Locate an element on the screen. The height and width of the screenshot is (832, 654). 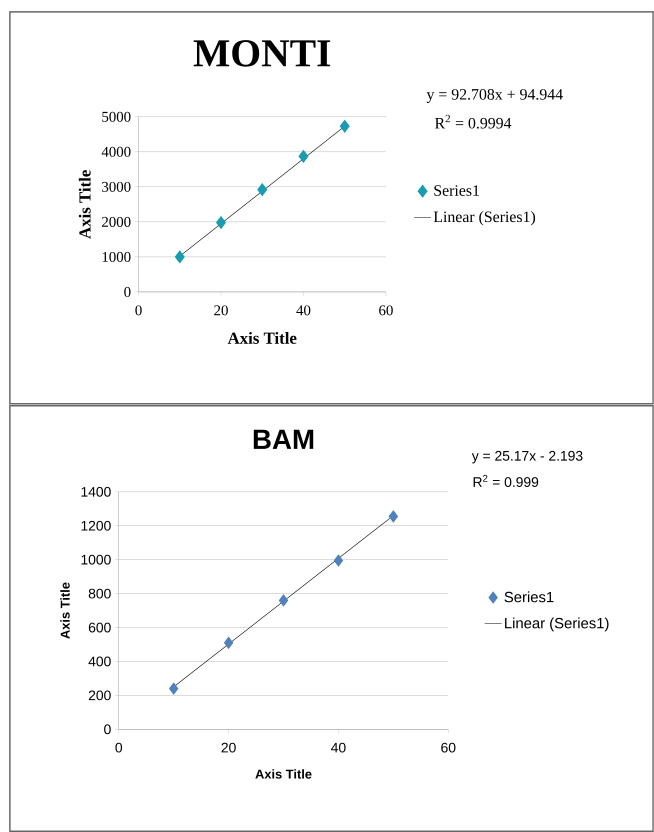
y-tick-label: 2000 is located at coordinates (116, 221).